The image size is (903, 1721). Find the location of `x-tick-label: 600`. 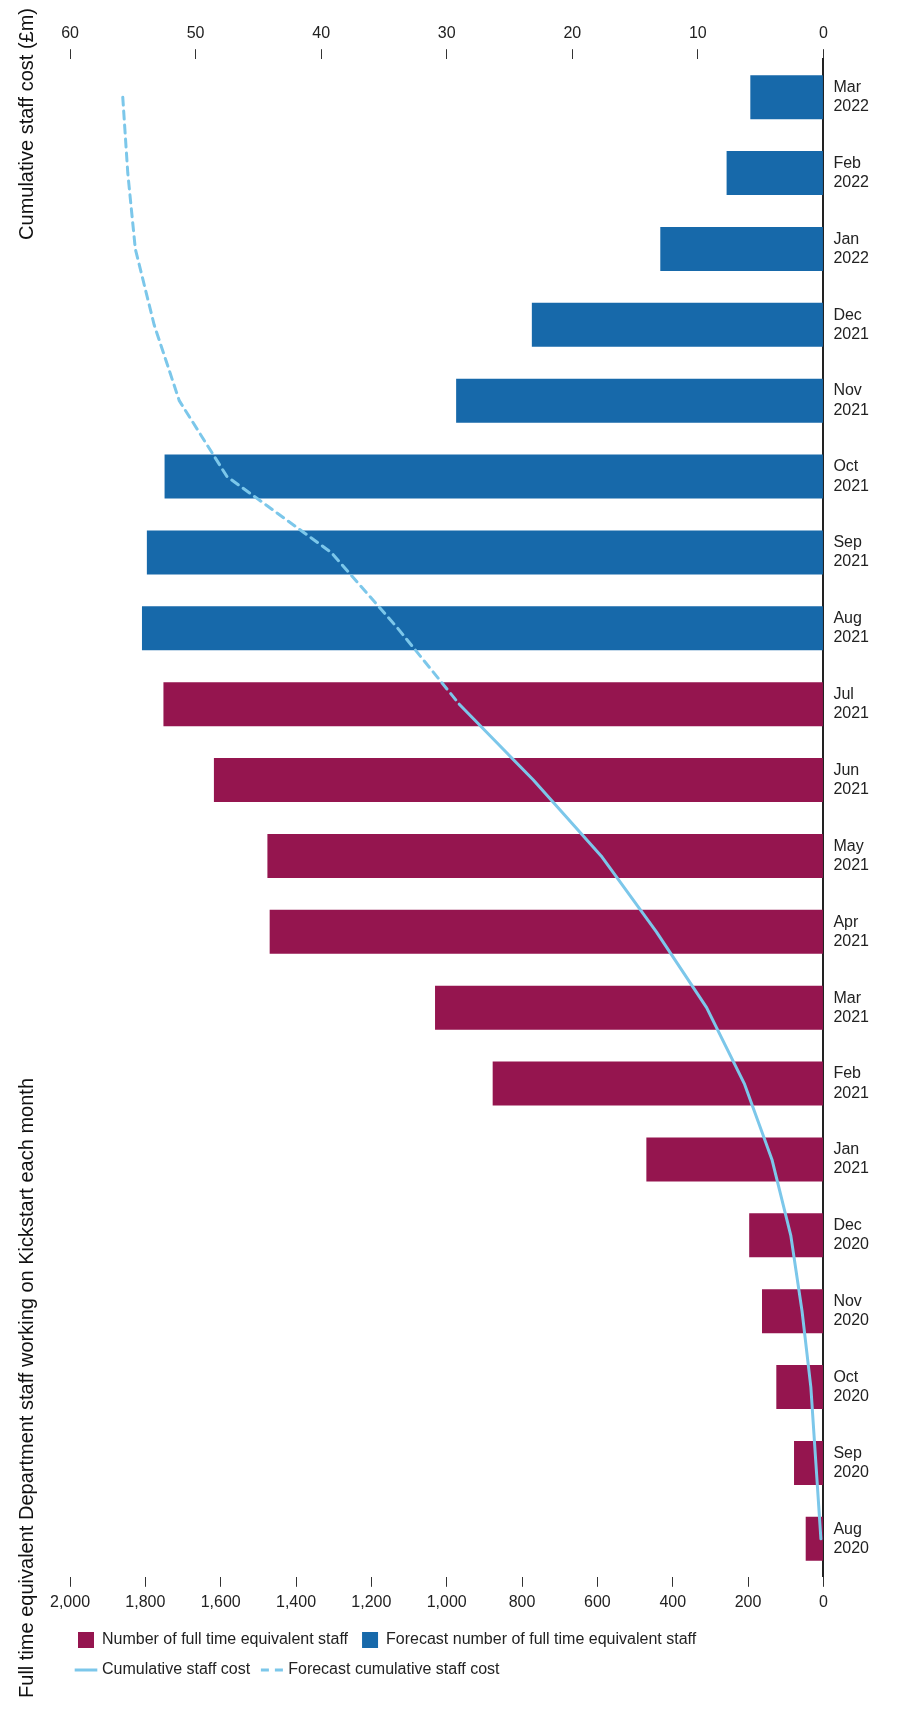

x-tick-label: 600 is located at coordinates (597, 1601).